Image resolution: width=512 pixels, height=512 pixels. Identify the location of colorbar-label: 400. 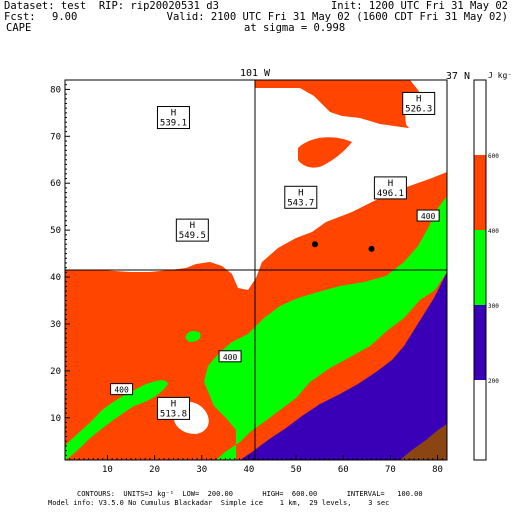
(493, 231).